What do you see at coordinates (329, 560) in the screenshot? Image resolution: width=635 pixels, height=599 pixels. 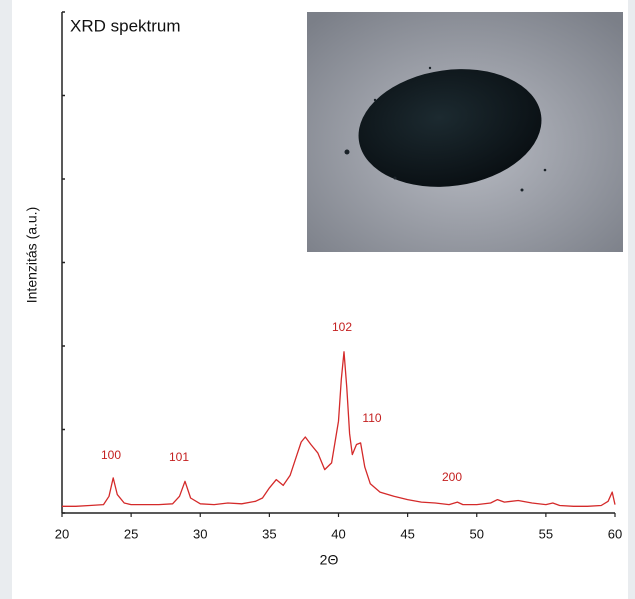 I see `x-axis-label: 2Θ` at bounding box center [329, 560].